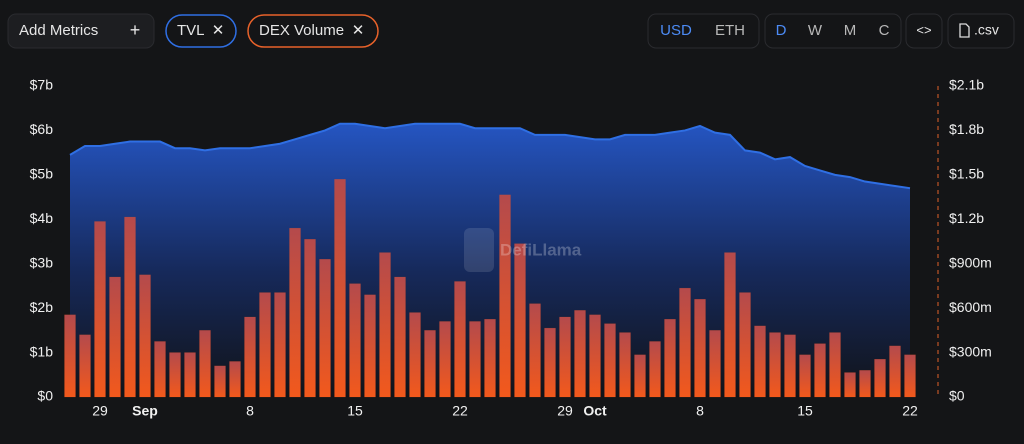 The width and height of the screenshot is (1024, 444). I want to click on y2-tick-label: $600m, so click(970, 307).